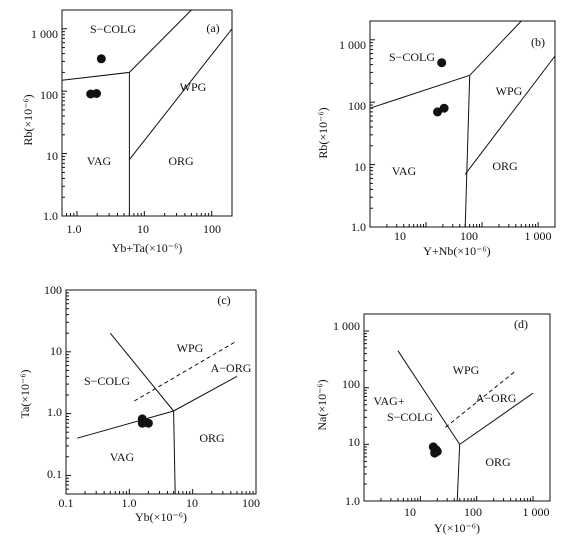 The width and height of the screenshot is (568, 538). I want to click on x-axis-label: Yb+Ta(×10⁻⁶), so click(147, 248).